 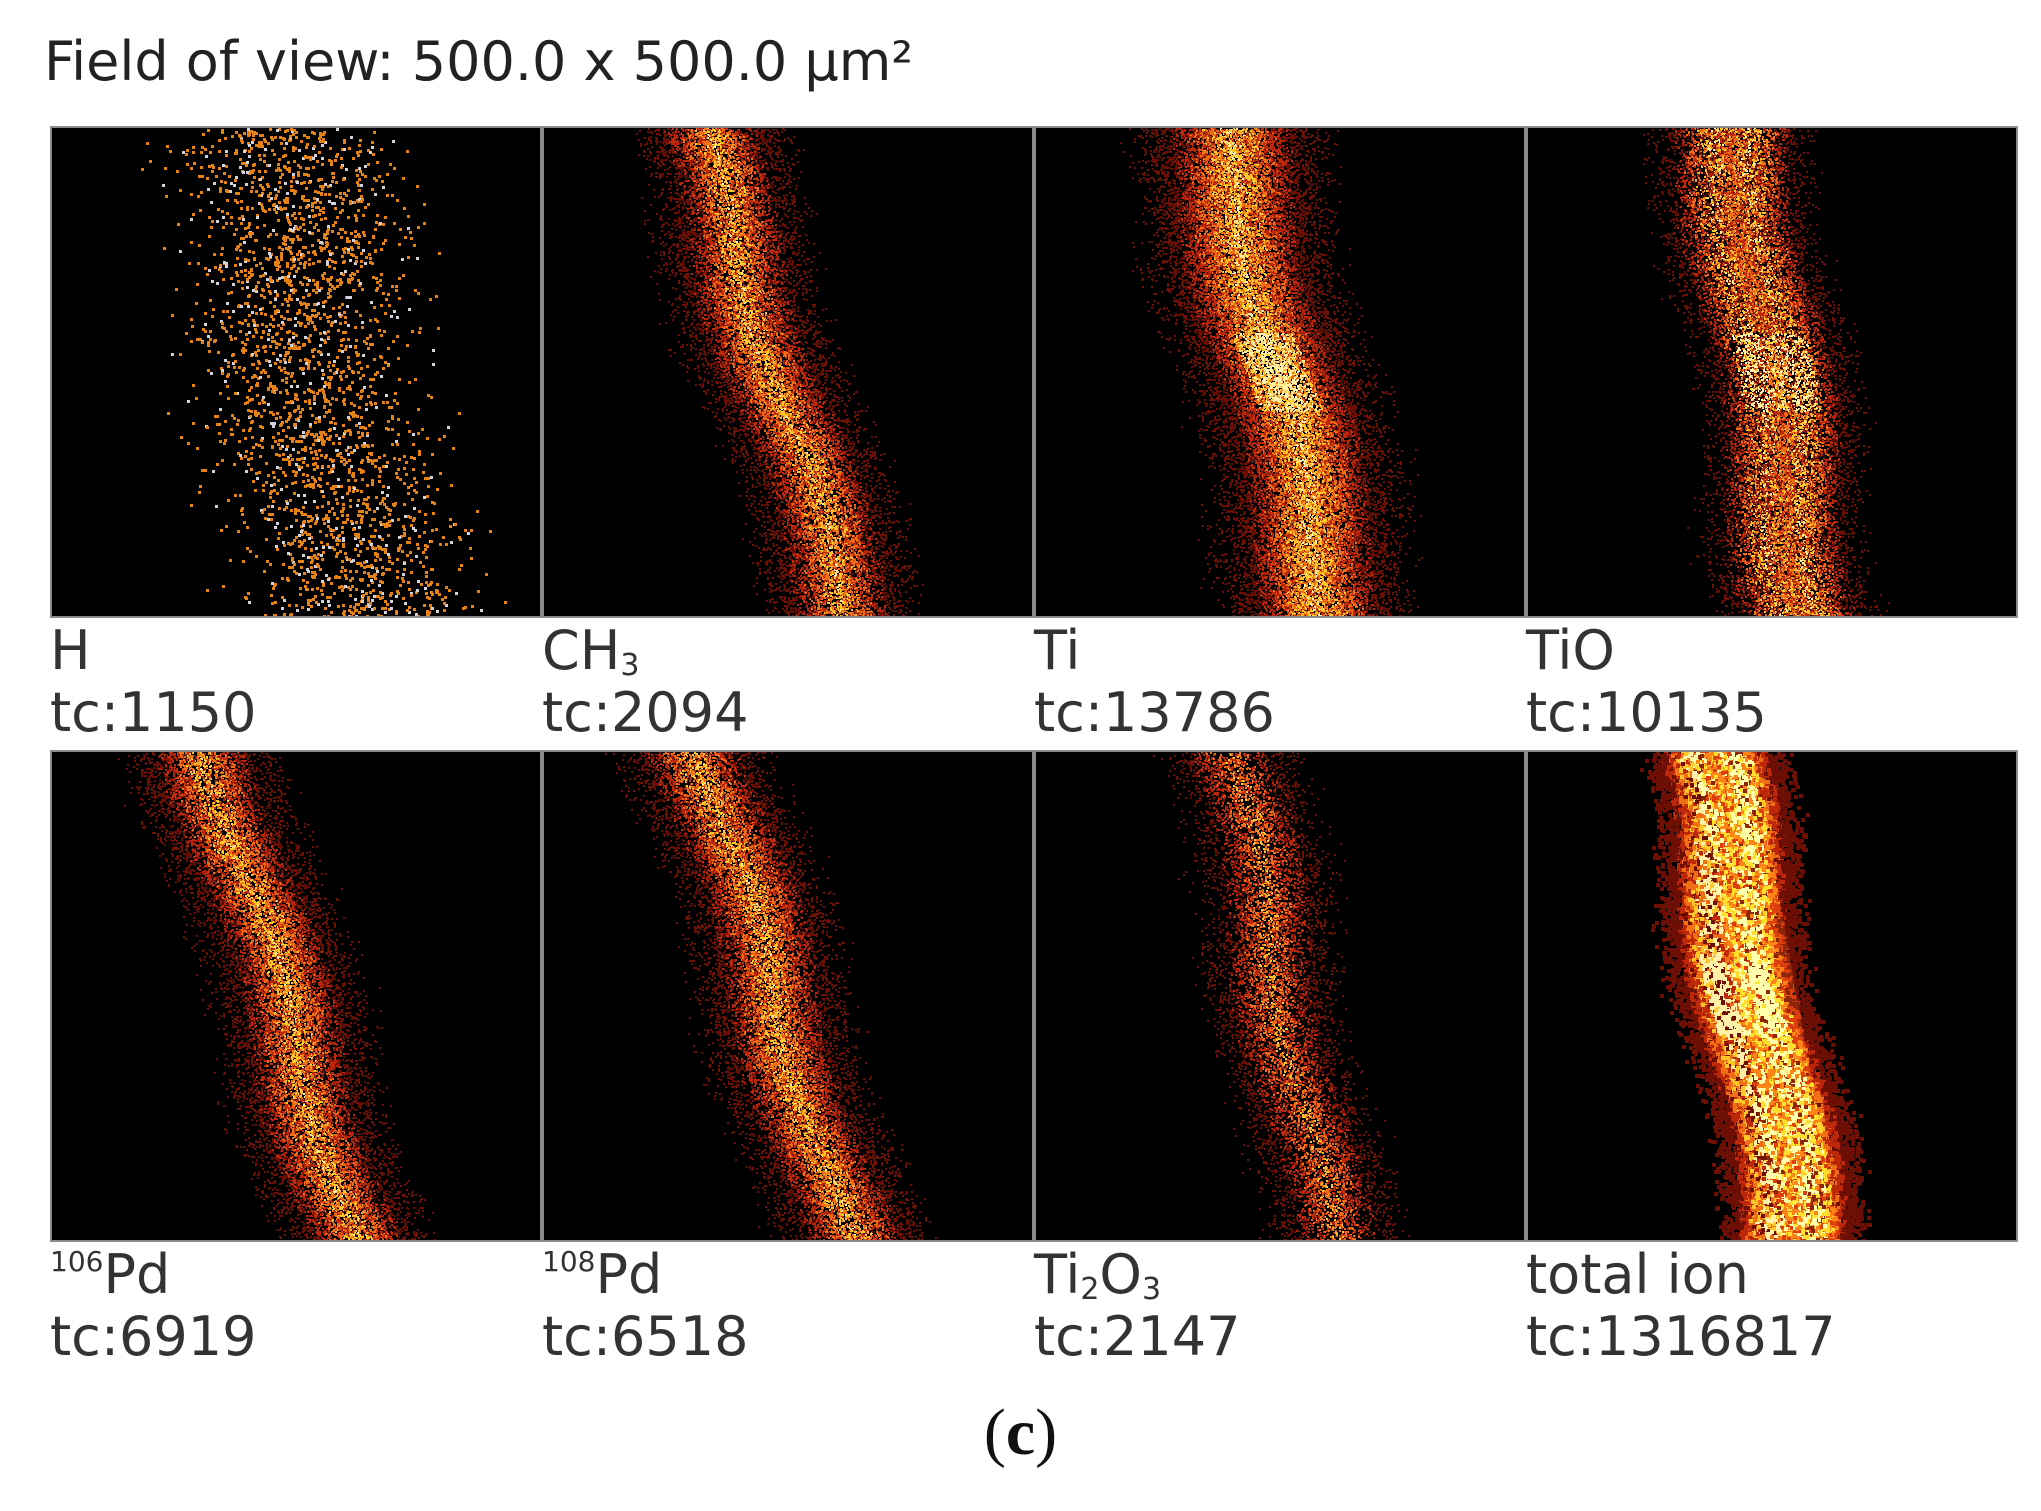 I want to click on total-counts: tc:1150, so click(x=153, y=712).